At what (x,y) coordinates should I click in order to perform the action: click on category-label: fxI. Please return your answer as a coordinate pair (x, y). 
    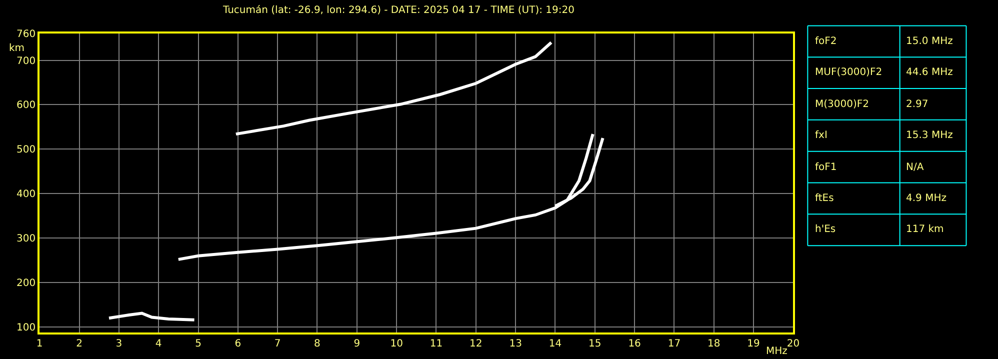
    Looking at the image, I should click on (821, 135).